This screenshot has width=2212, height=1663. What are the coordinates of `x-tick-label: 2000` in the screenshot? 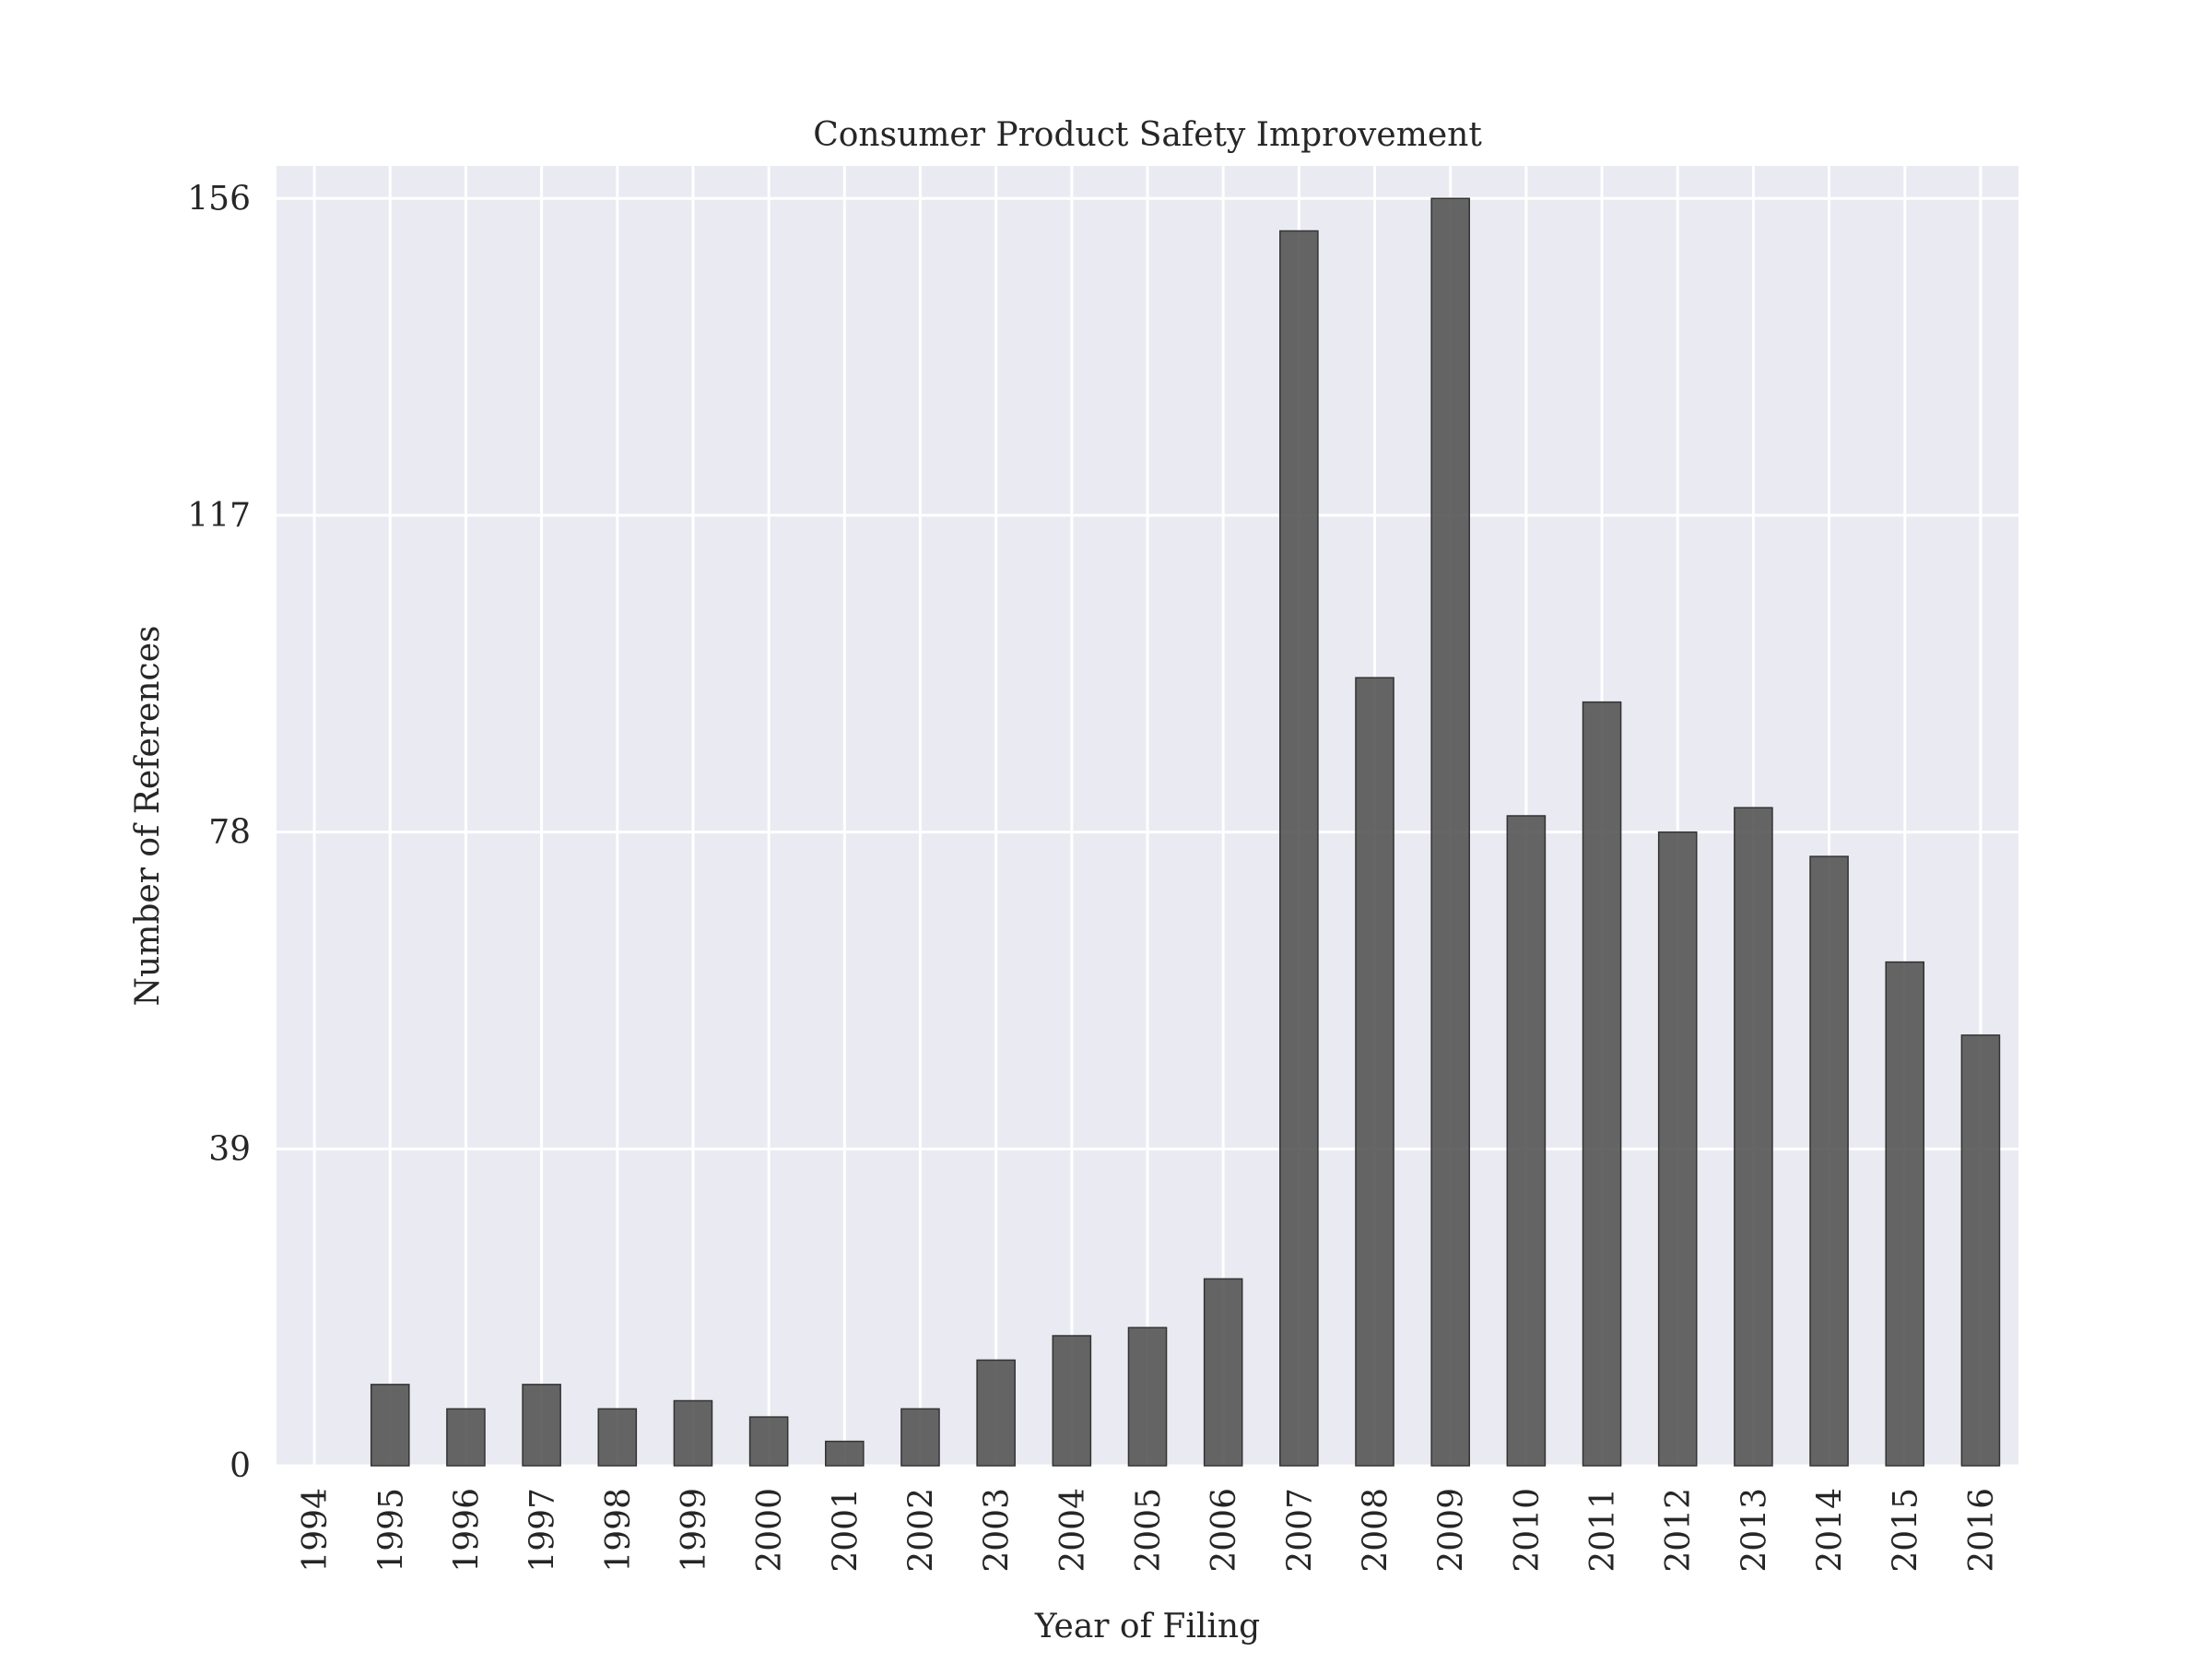 It's located at (770, 1530).